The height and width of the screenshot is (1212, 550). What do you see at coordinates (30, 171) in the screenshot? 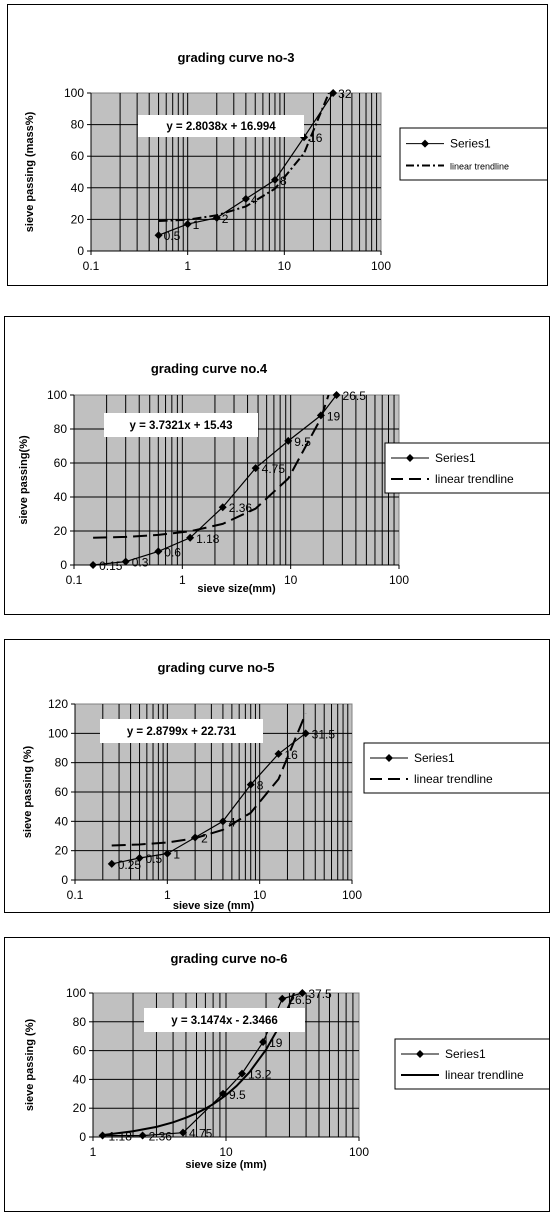
I see `y-axis-label: sieve passing (mass%)` at bounding box center [30, 171].